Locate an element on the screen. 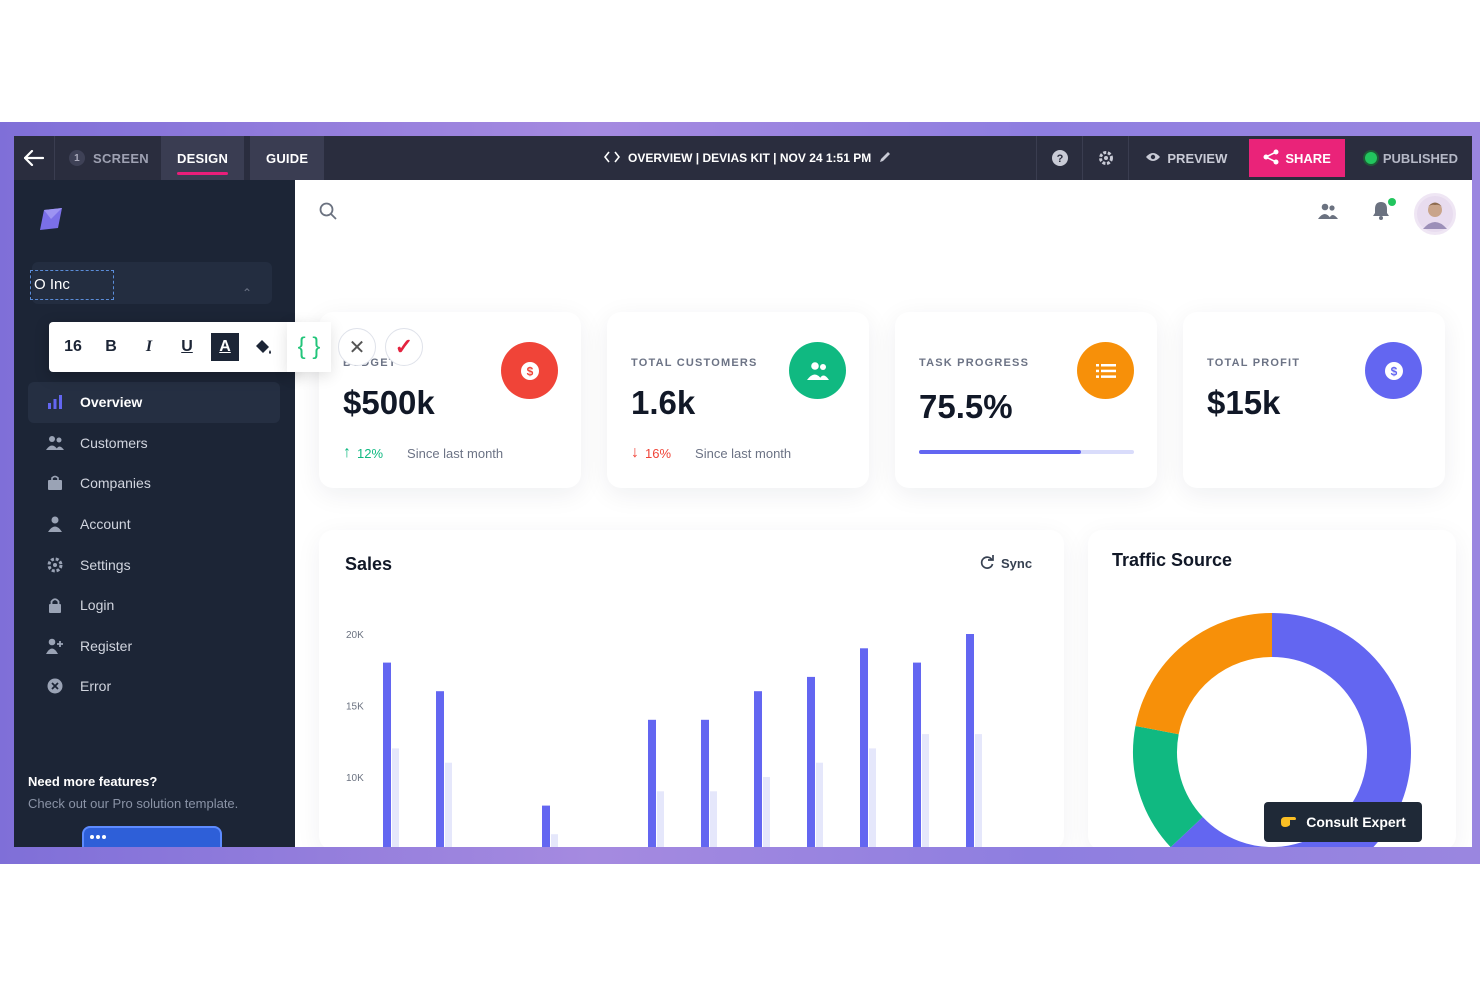 Image resolution: width=1480 pixels, height=987 pixels. sidebar: O Inc ⌃ Overview Customers Companies is located at coordinates (154, 513).